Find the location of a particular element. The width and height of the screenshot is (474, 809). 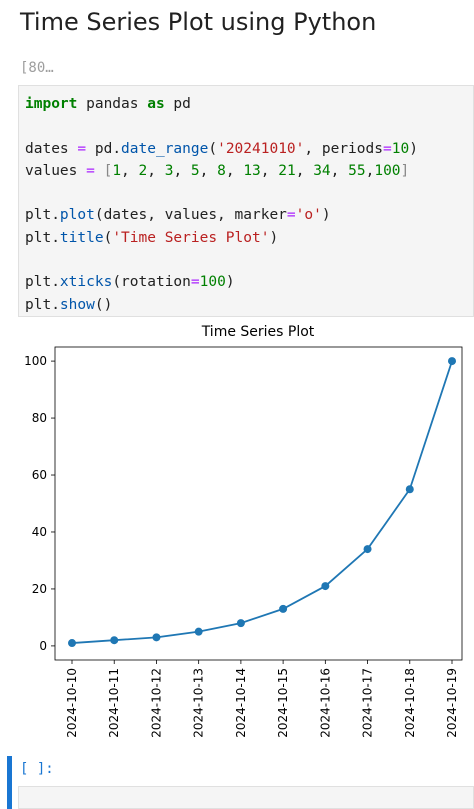

code-token: 13 is located at coordinates (252, 170).